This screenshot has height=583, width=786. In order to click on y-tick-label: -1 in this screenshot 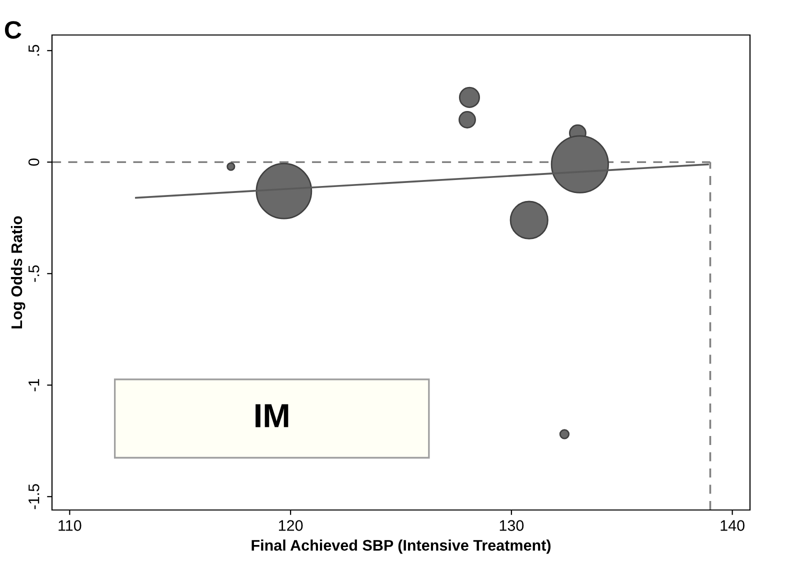, I will do `click(34, 385)`.